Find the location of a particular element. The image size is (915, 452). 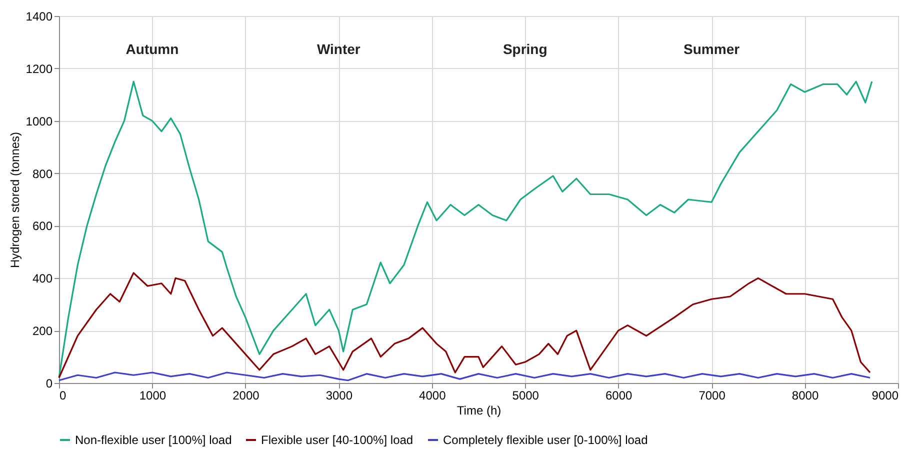

x-tick-label: 2000 is located at coordinates (246, 395).